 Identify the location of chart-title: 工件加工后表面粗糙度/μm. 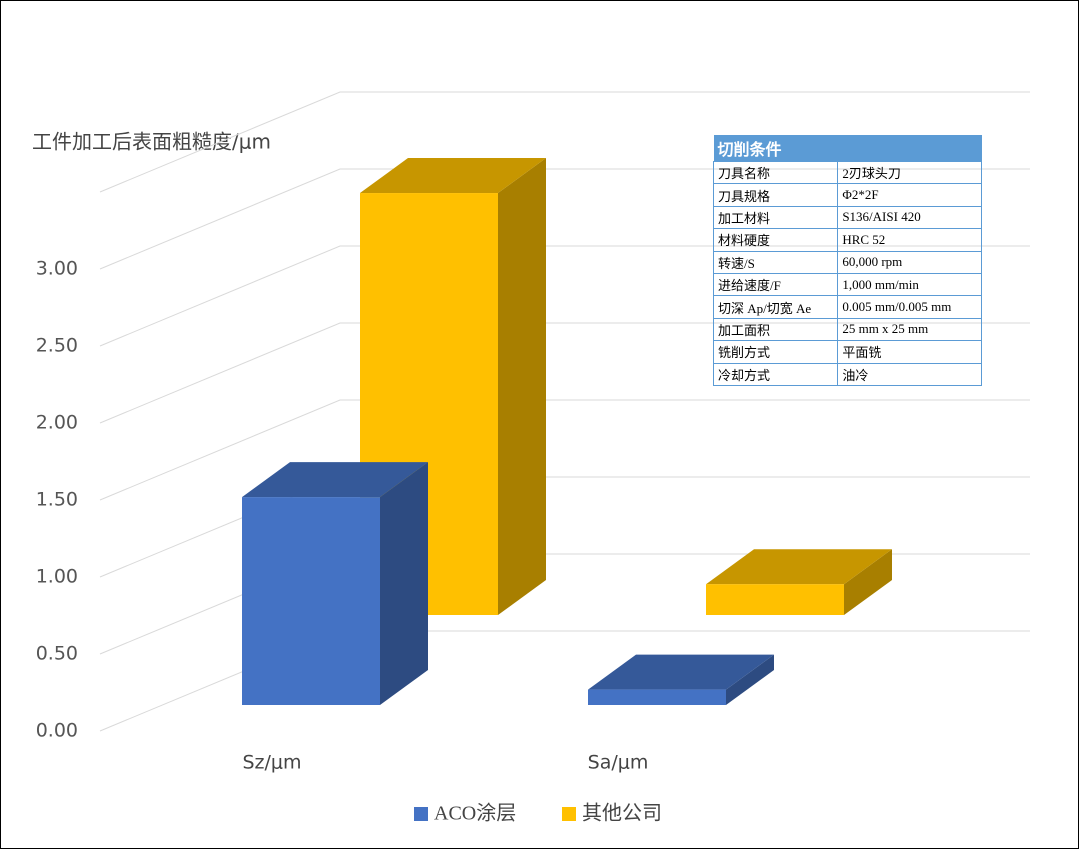
(151, 142).